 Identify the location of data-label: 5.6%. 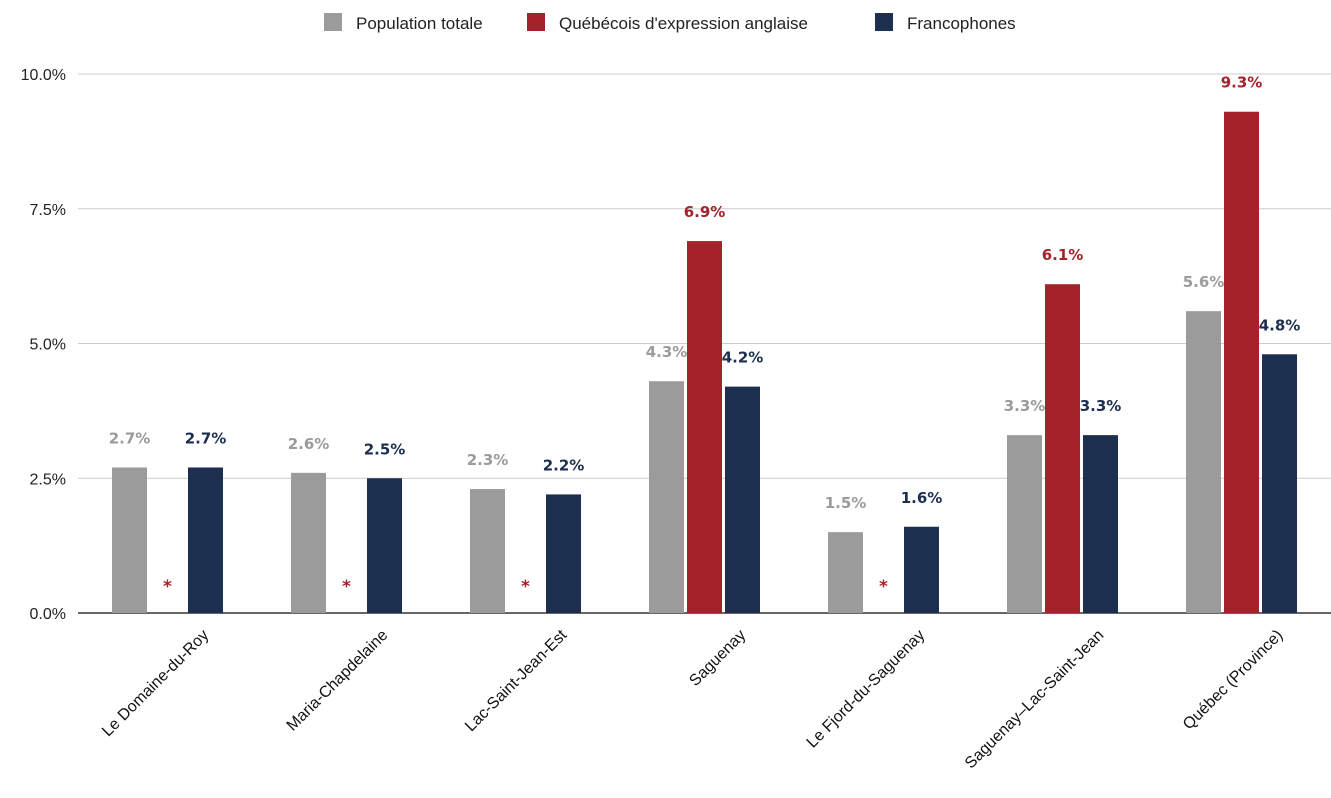
(1204, 282).